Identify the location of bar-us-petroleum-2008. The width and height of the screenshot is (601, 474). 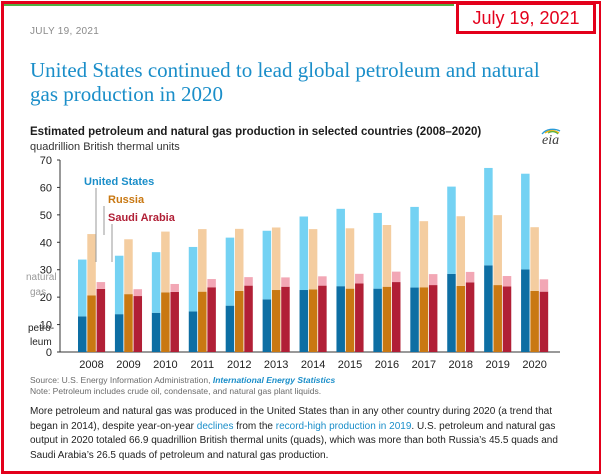
(82, 334).